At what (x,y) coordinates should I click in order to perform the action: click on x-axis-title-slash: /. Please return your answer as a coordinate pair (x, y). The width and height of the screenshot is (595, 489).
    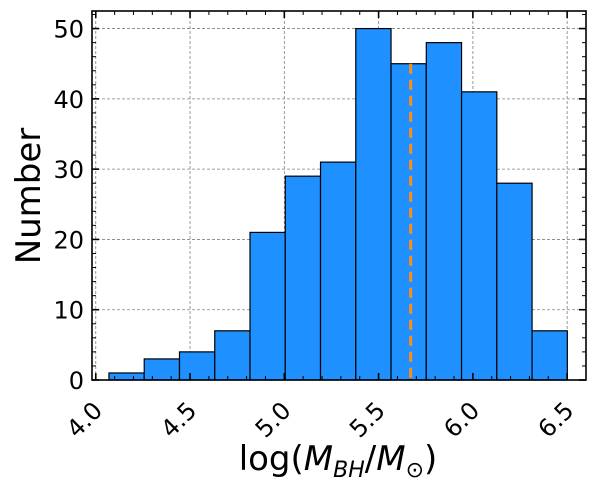
    Looking at the image, I should click on (371, 459).